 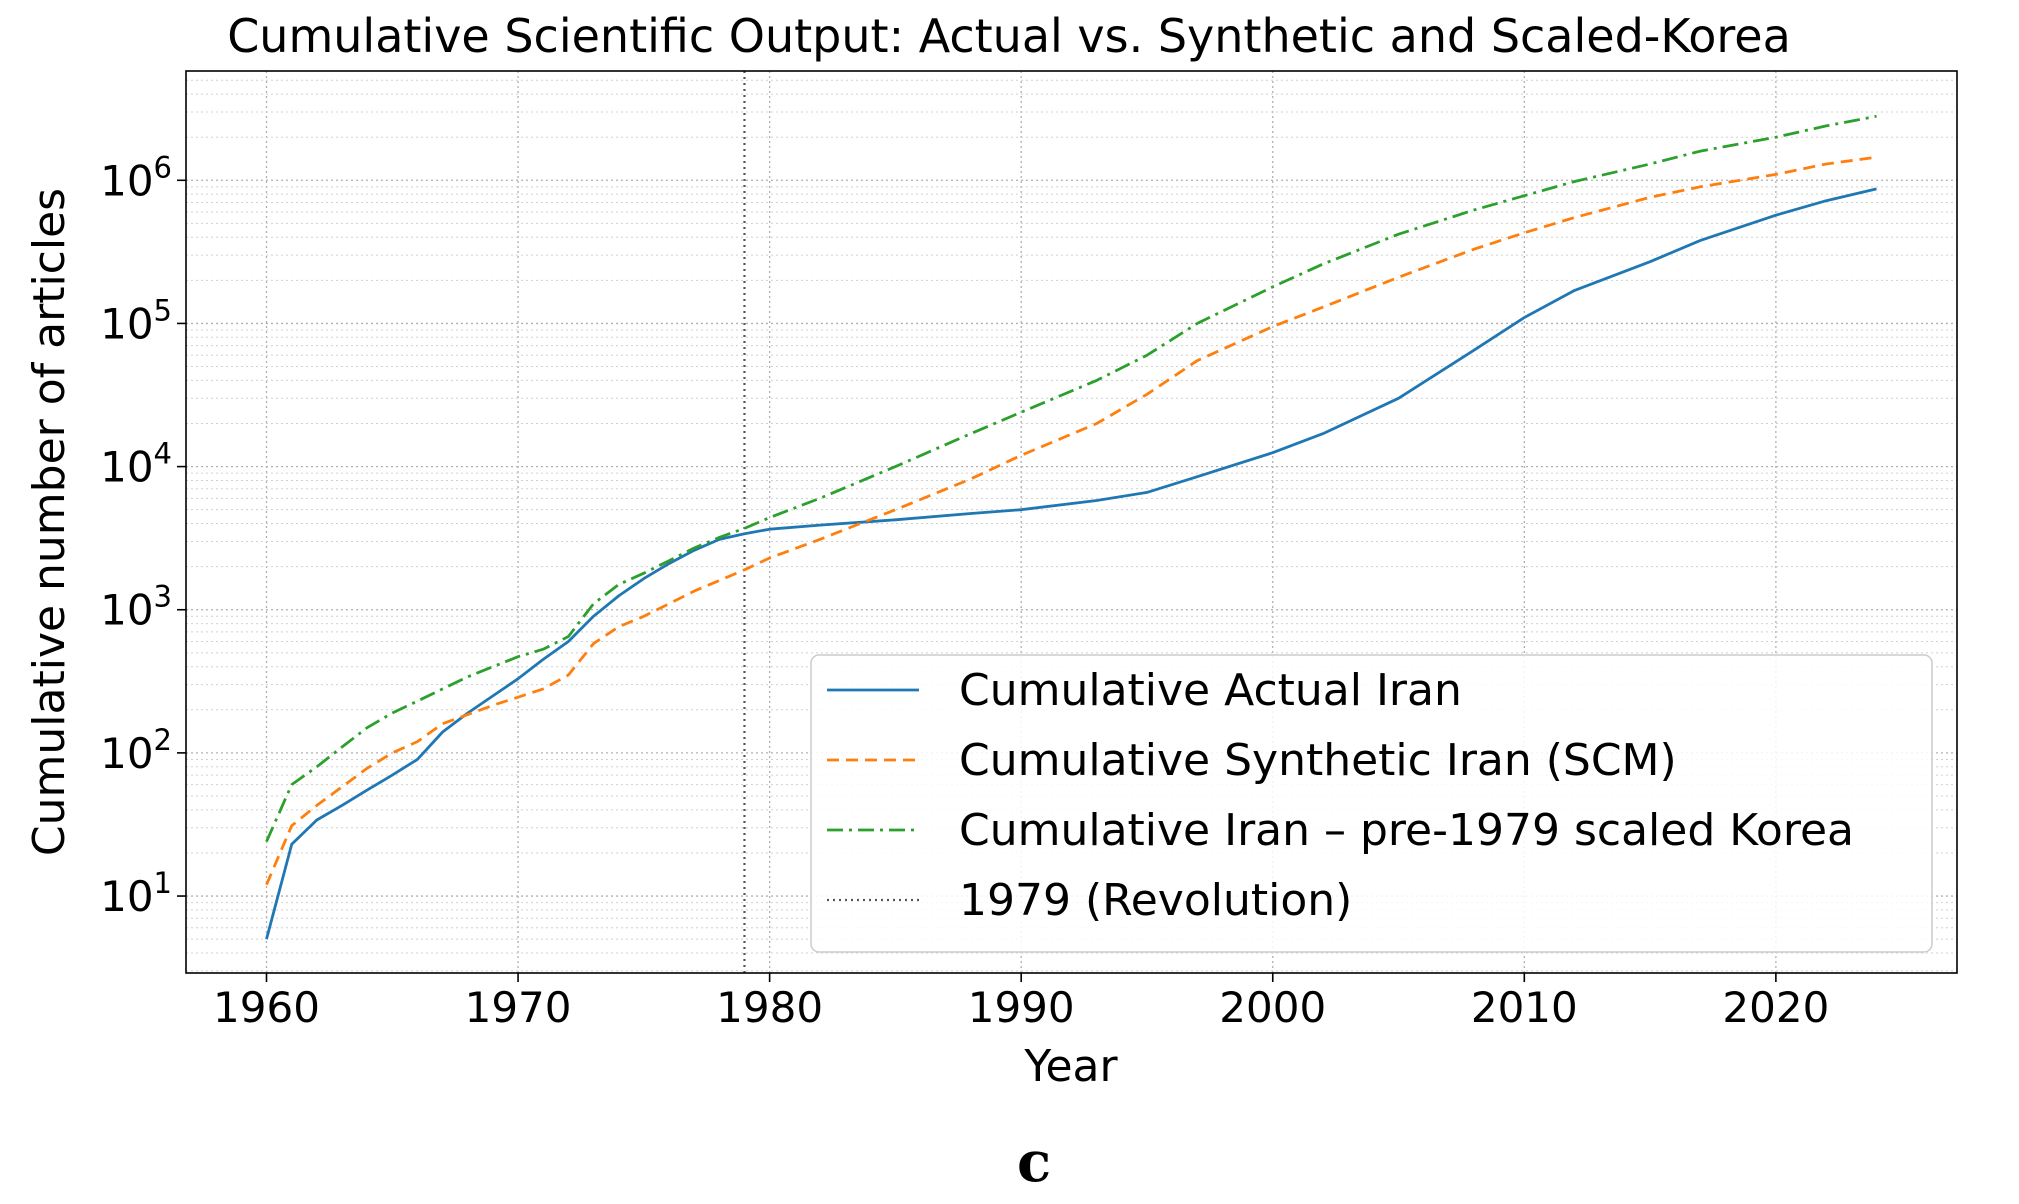 I want to click on legend-item: Cumulative Iran – pre-1979 scaled Korea, so click(x=1340, y=830).